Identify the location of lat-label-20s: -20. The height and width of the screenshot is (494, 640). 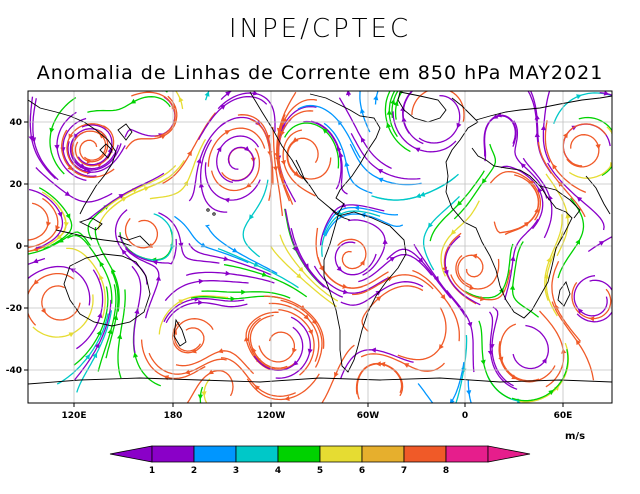
(14, 309).